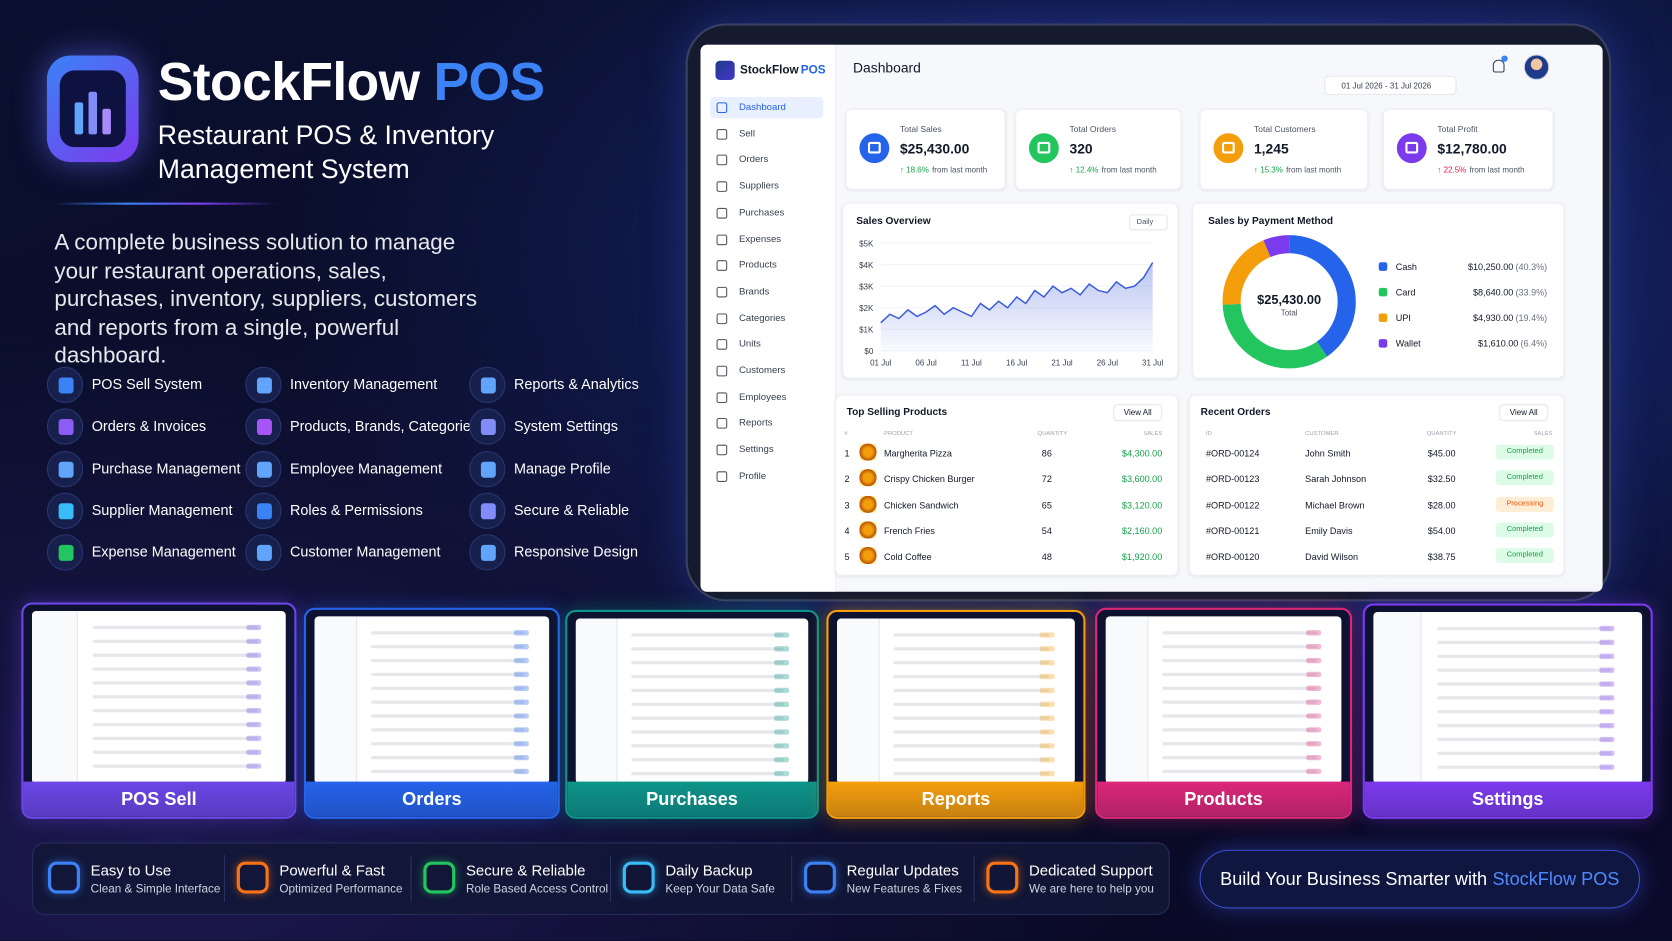  What do you see at coordinates (1271, 221) in the screenshot?
I see `card-title: Sales by Payment Method` at bounding box center [1271, 221].